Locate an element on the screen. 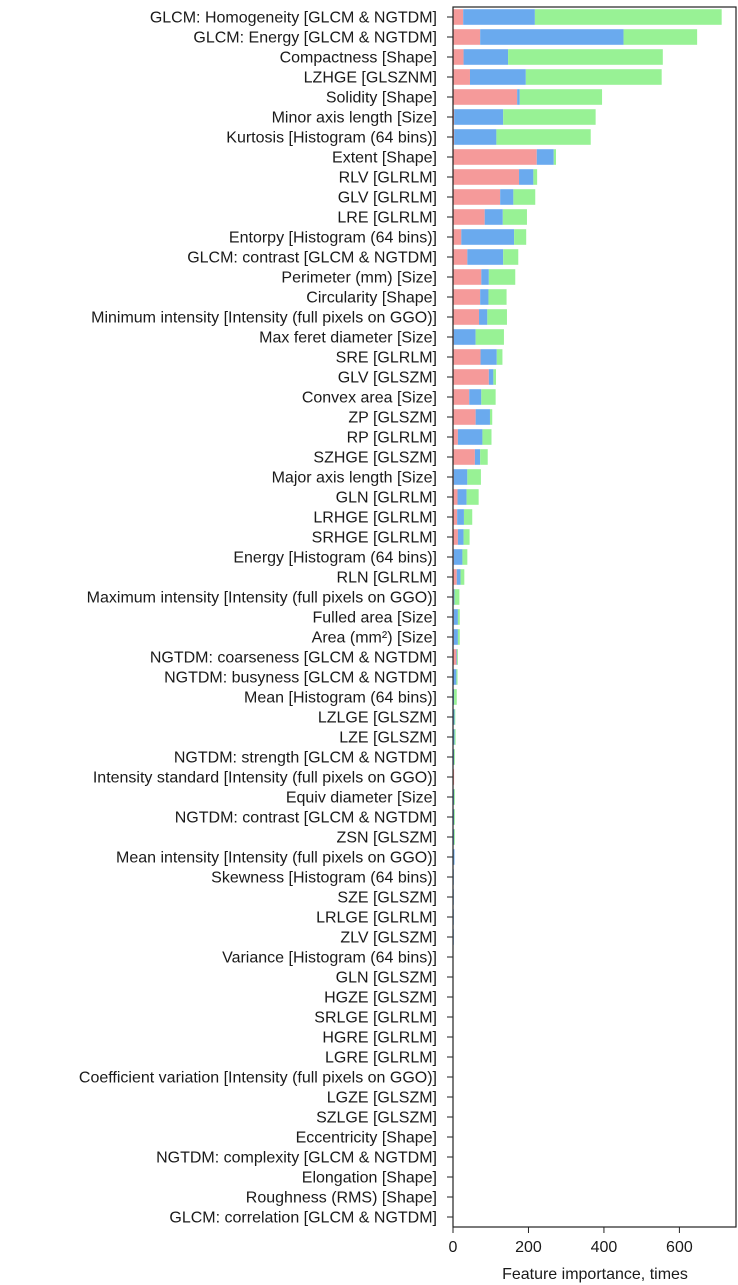  category-label: Equiv diameter [Size] is located at coordinates (361, 798).